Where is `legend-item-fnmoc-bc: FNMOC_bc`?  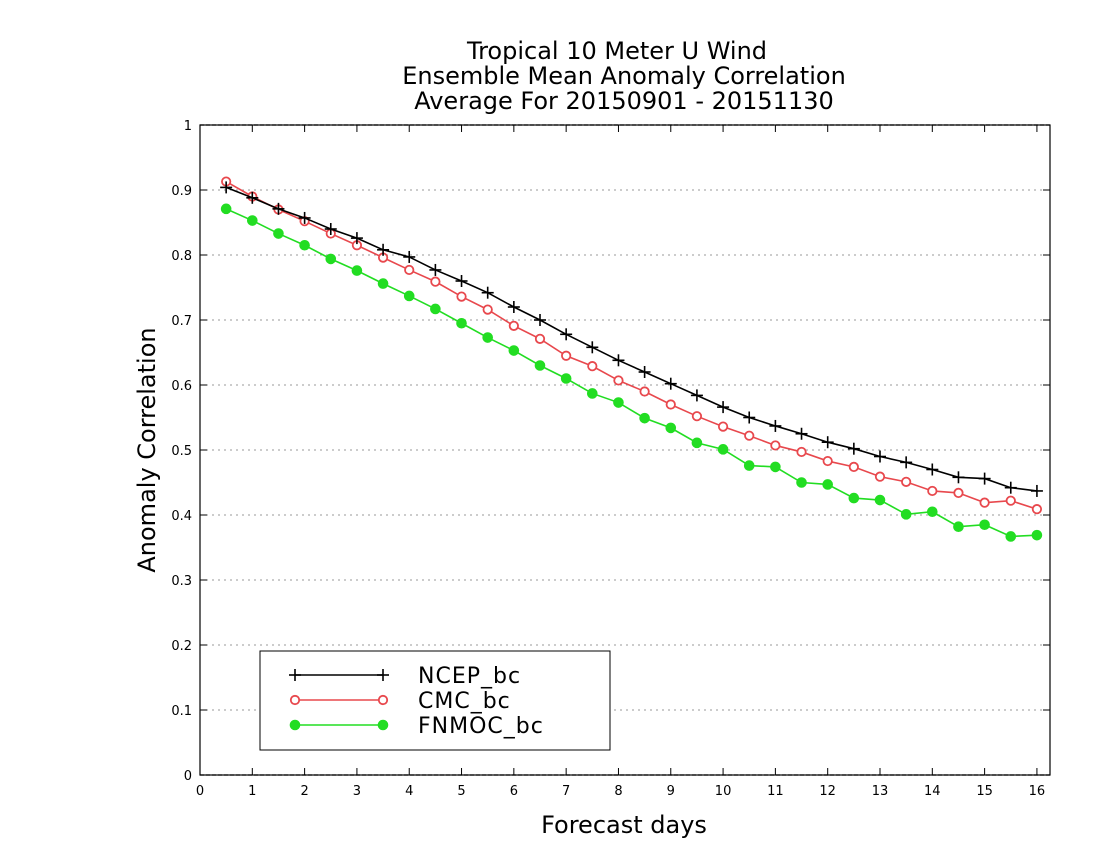
legend-item-fnmoc-bc: FNMOC_bc is located at coordinates (416, 726).